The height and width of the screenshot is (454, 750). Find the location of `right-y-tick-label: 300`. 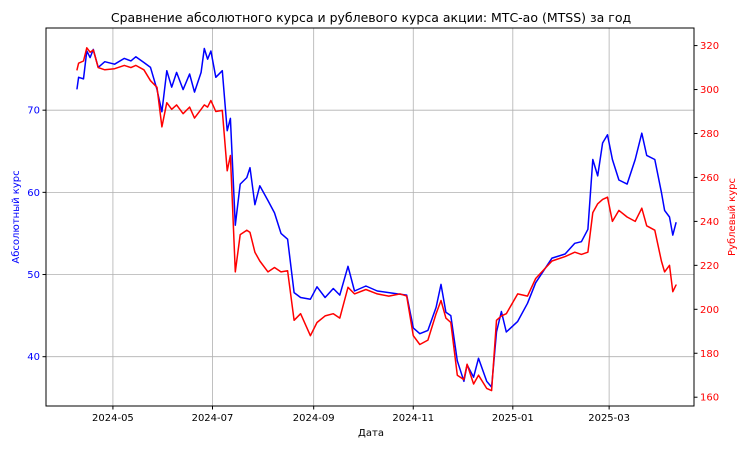

right-y-tick-label: 300 is located at coordinates (709, 90).